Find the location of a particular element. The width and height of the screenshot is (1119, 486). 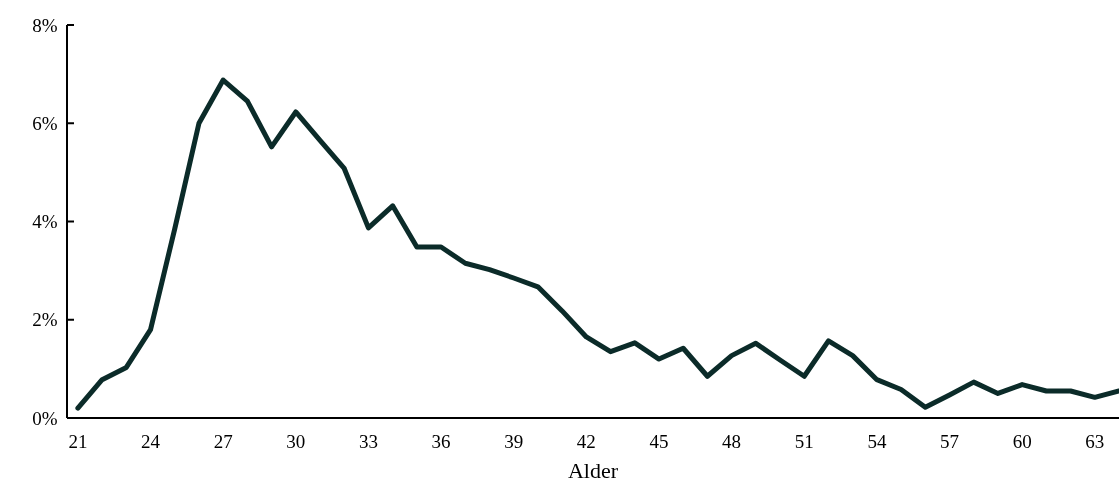

x-tick-label: 21 is located at coordinates (78, 441).